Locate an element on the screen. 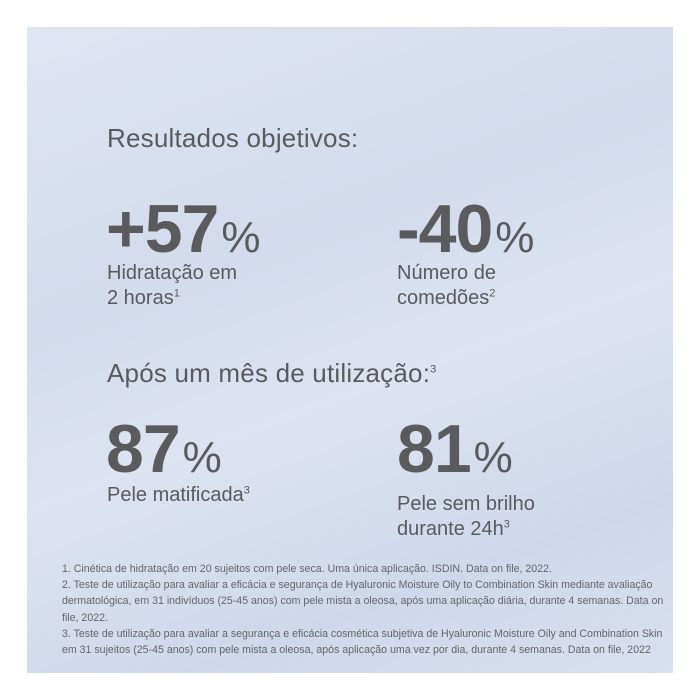 This screenshot has height=700, width=700. stat-value: -40 is located at coordinates (445, 229).